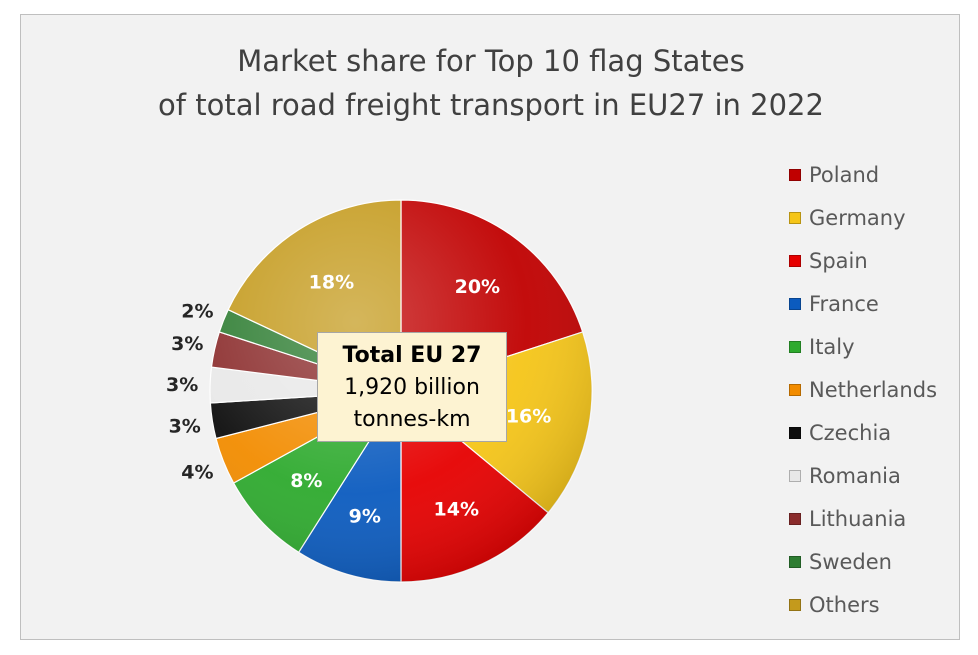  What do you see at coordinates (795, 260) in the screenshot?
I see `legend-swatch-spain` at bounding box center [795, 260].